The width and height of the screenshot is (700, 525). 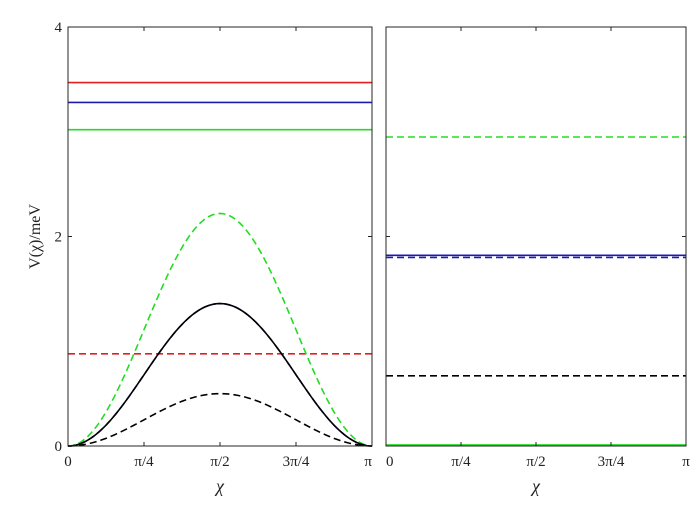 What do you see at coordinates (35, 236) in the screenshot?
I see `y-axis-label: V(χ)/meV` at bounding box center [35, 236].